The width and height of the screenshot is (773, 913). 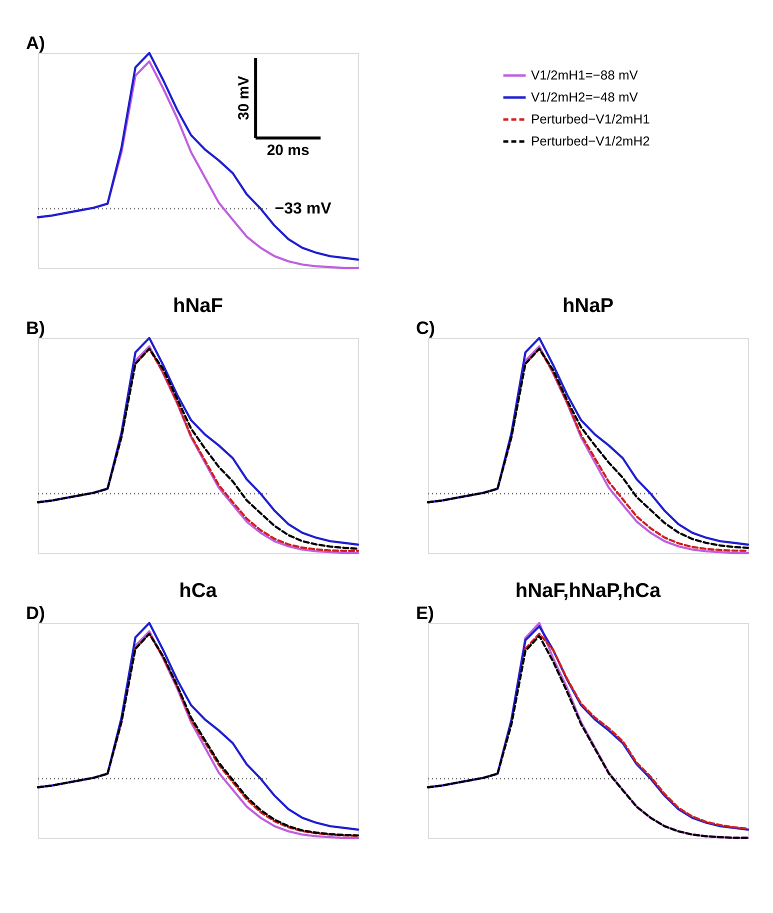 I want to click on text: A), so click(x=35, y=43).